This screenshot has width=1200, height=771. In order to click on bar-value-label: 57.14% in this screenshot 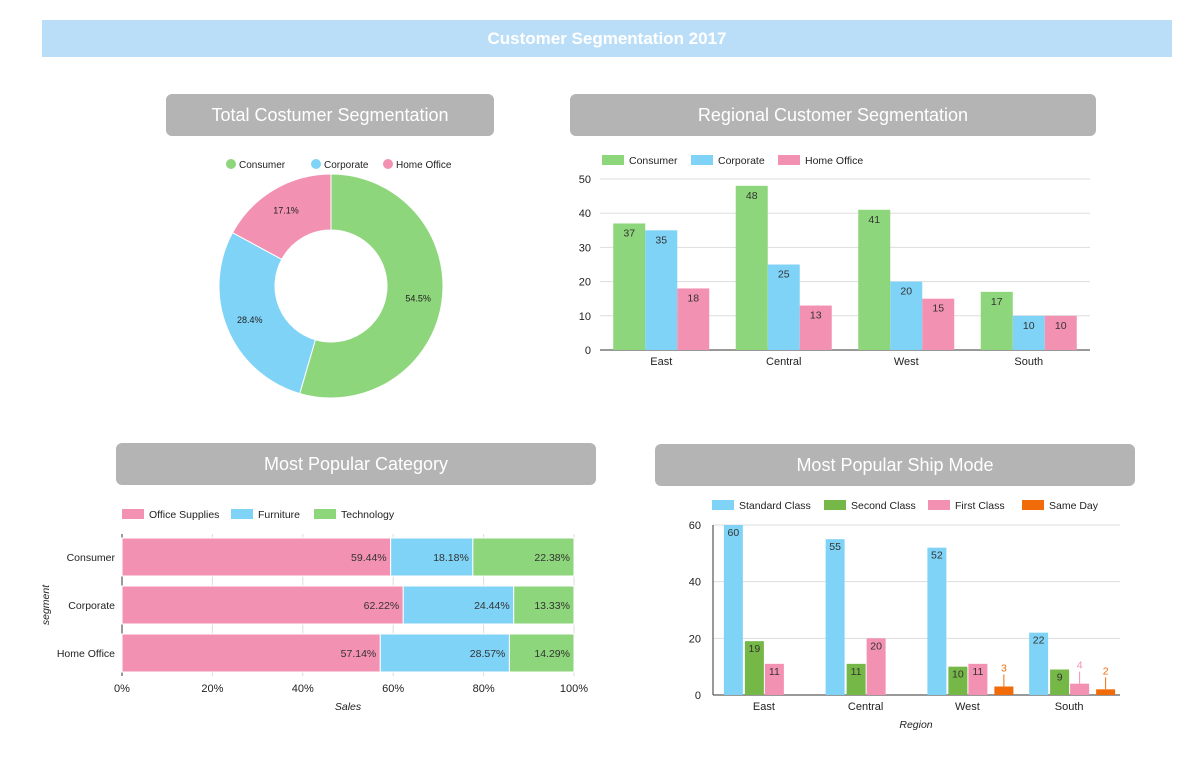, I will do `click(359, 654)`.